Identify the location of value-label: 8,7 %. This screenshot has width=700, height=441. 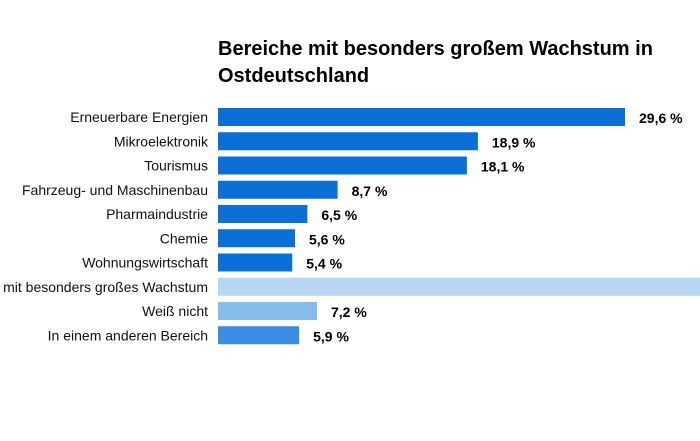
(370, 191).